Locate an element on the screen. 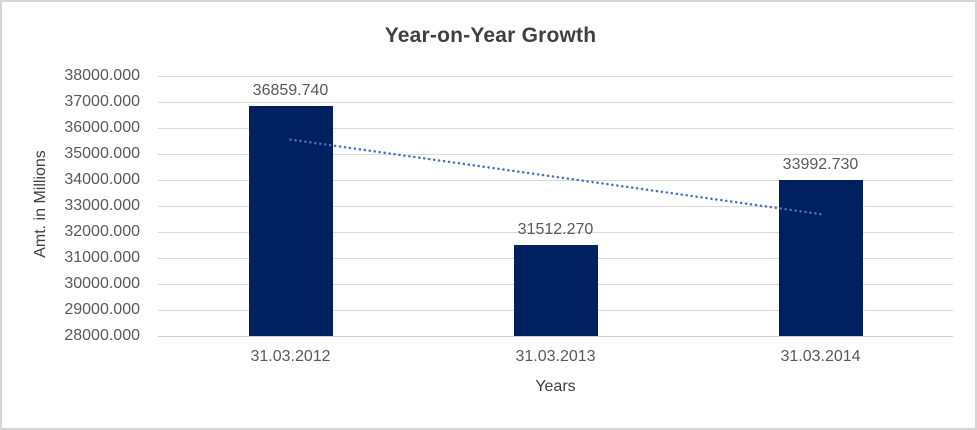  x-axis-category-labels: 31.03.2012 31.03.2013 31.03.2014 is located at coordinates (555, 358).